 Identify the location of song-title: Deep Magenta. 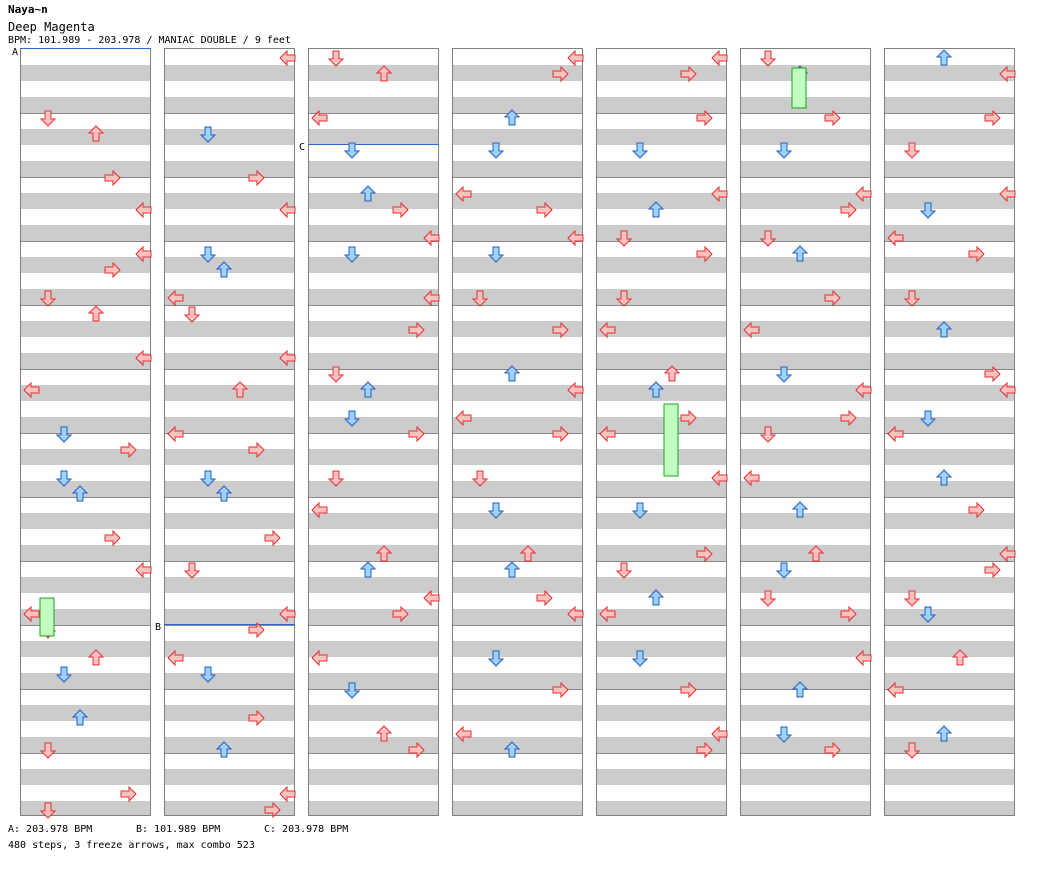
(51, 27).